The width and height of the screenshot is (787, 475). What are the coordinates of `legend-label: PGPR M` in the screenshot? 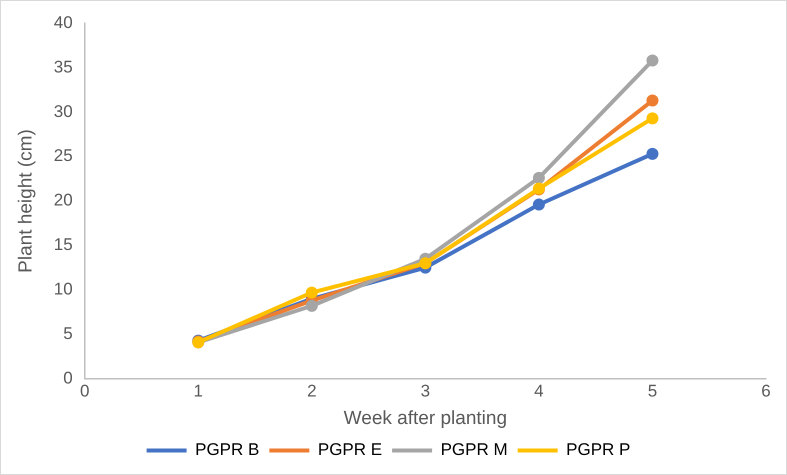 It's located at (474, 450).